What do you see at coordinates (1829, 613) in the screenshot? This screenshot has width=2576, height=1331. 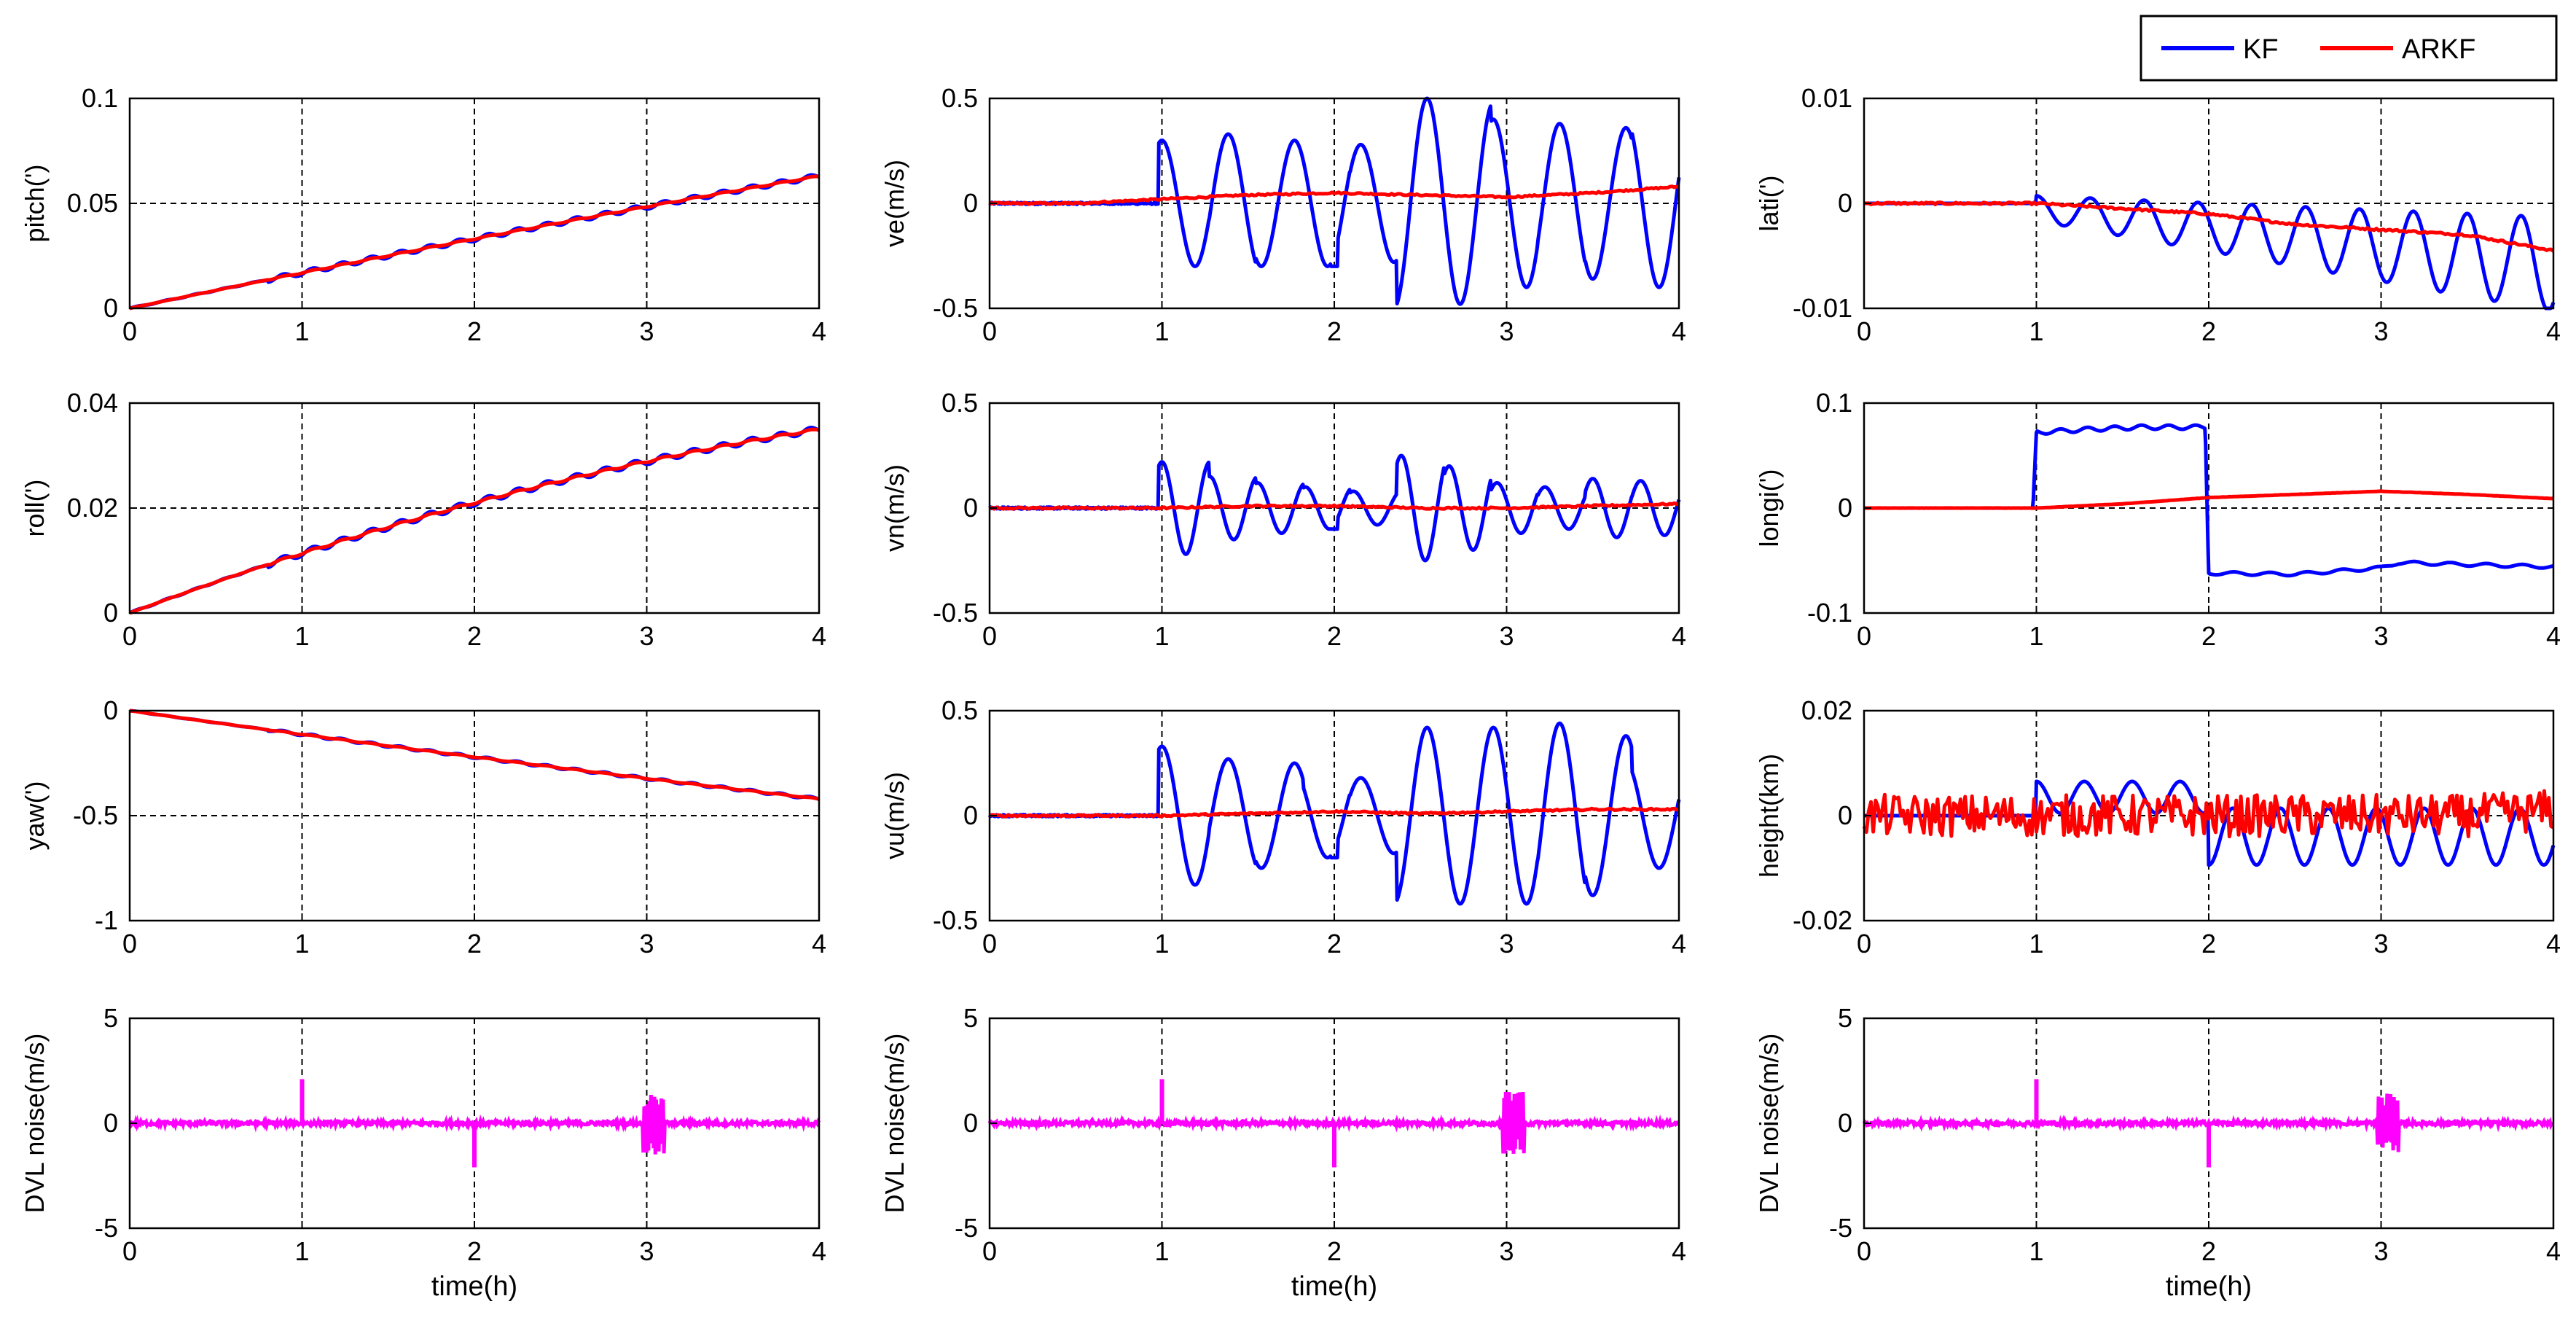 I see `y-tick-label: -0.1` at bounding box center [1829, 613].